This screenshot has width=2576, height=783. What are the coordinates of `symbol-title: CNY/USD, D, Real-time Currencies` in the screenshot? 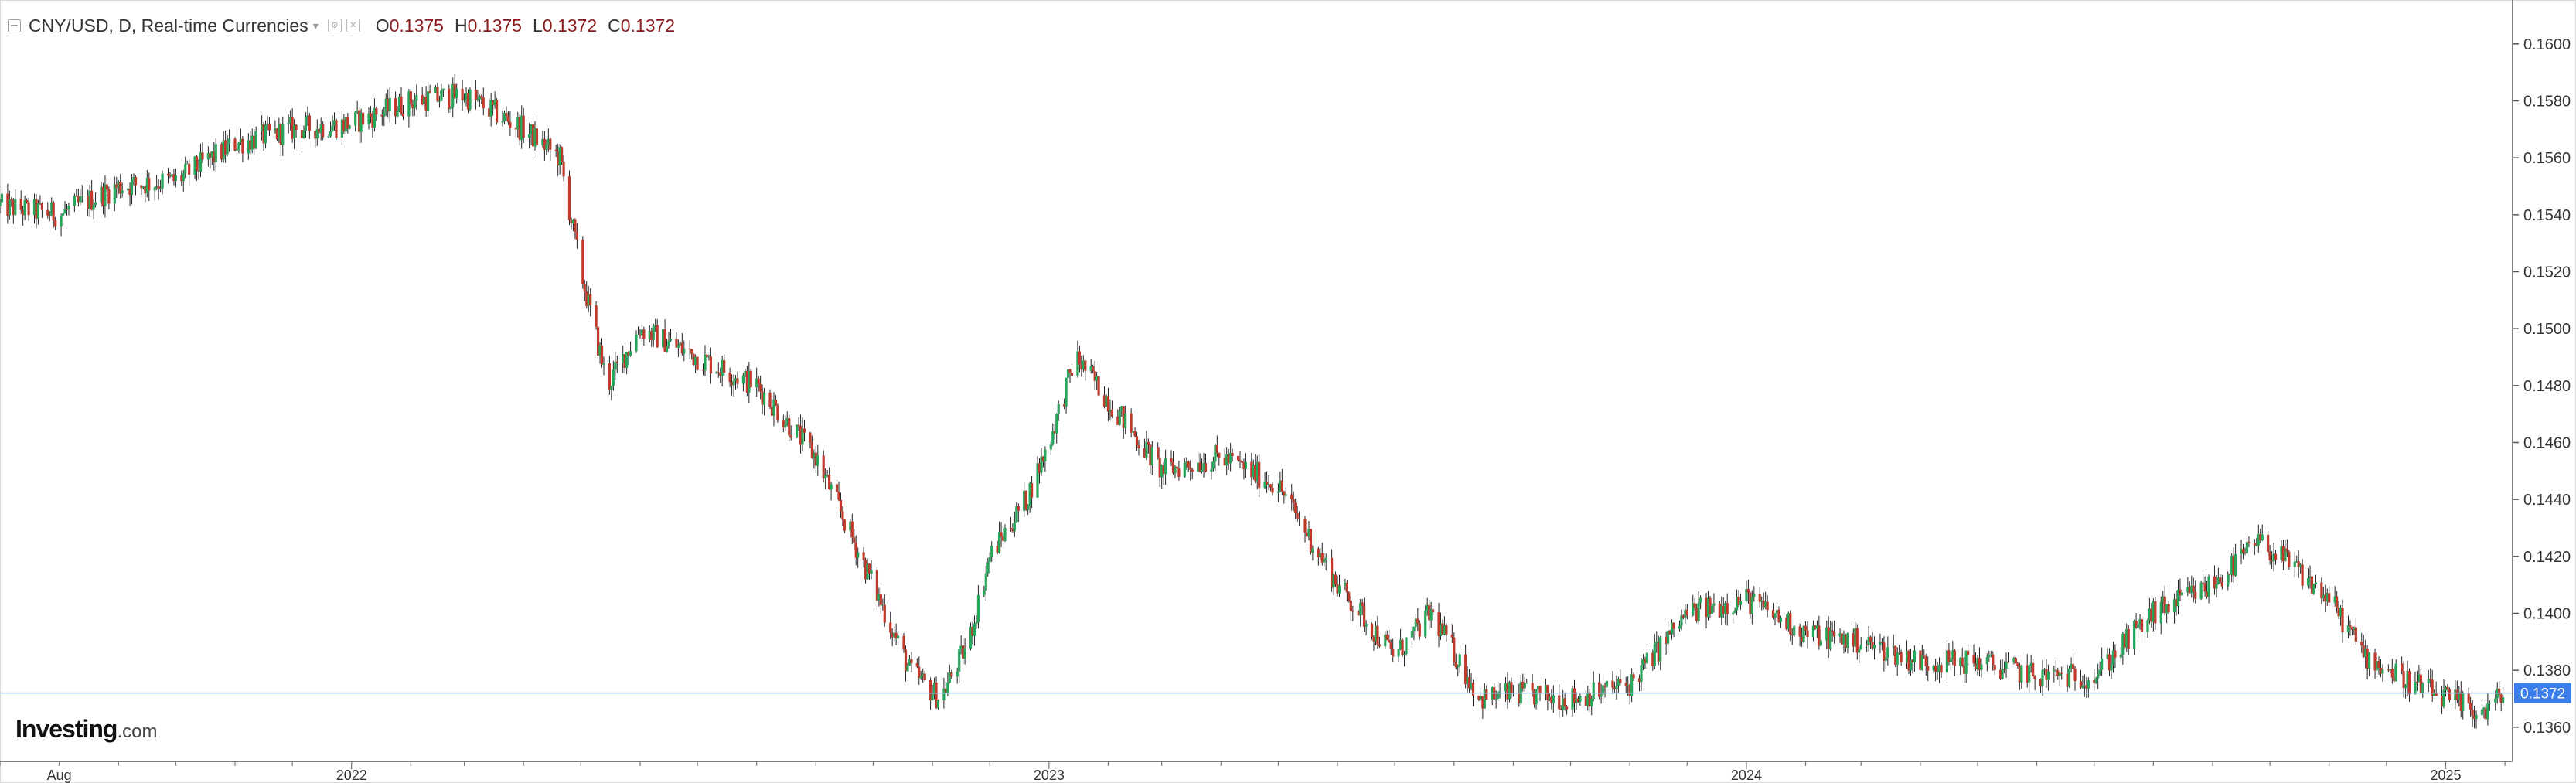 It's located at (168, 26).